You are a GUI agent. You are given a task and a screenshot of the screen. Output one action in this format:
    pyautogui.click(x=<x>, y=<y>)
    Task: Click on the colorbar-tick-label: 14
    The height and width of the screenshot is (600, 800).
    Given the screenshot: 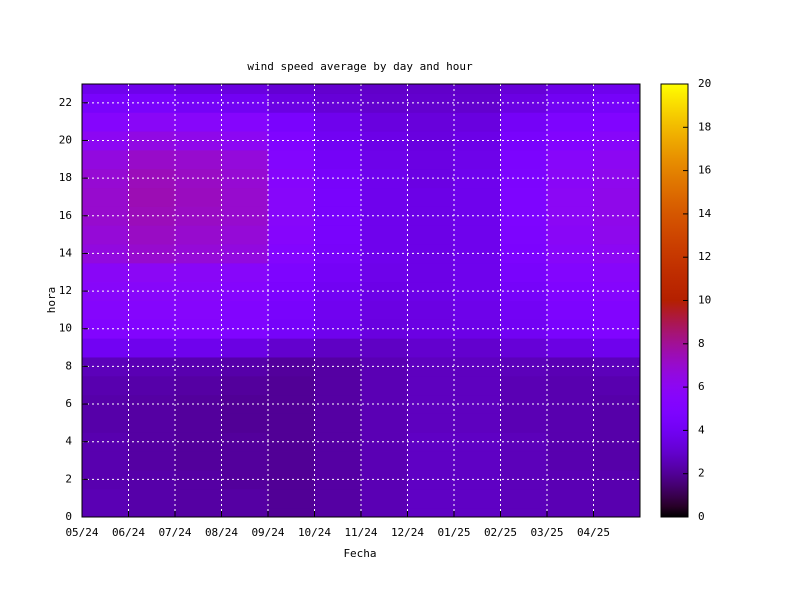 What is the action you would take?
    pyautogui.click(x=705, y=213)
    